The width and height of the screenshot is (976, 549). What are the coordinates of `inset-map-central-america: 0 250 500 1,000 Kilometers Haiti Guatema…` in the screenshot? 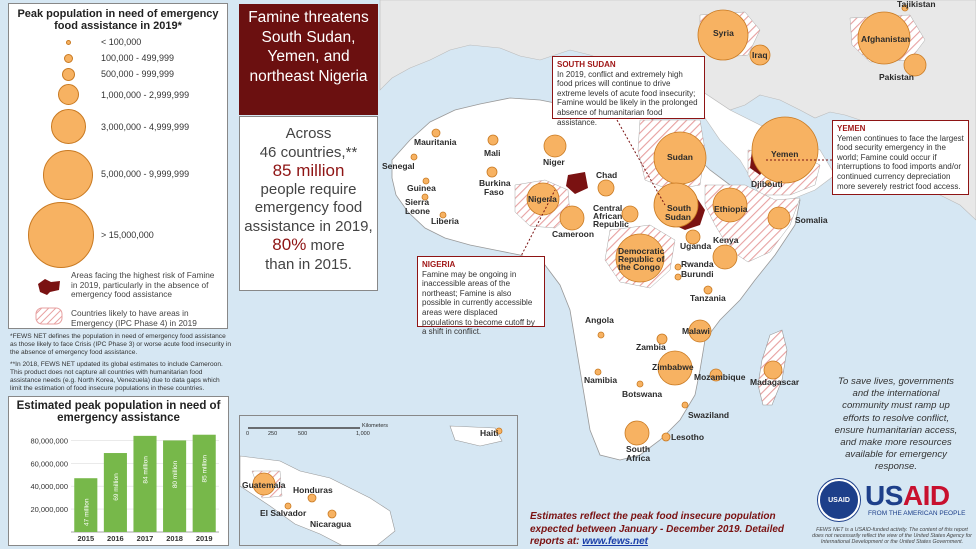 It's located at (378, 480).